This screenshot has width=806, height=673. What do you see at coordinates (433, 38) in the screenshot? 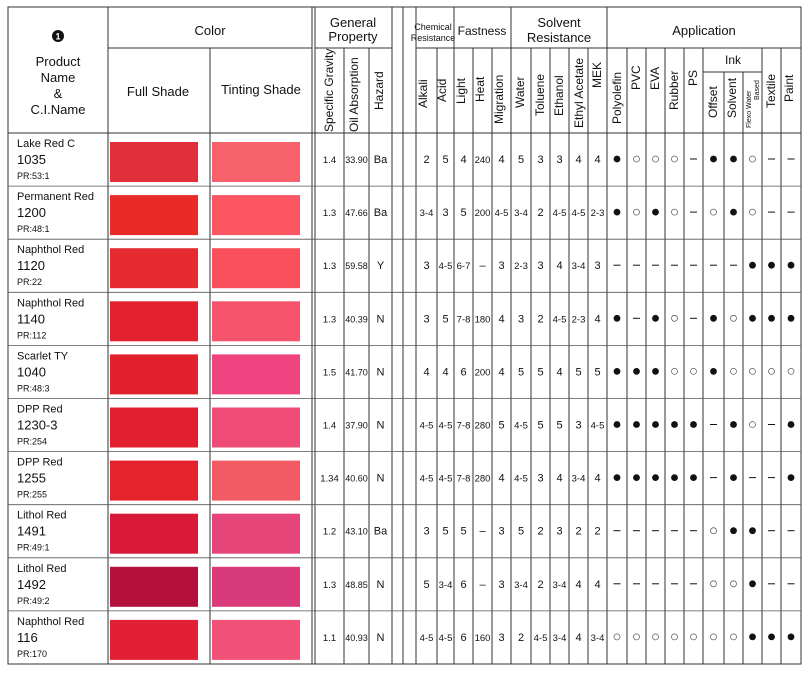
I see `header-chemical-line2: Resistance` at bounding box center [433, 38].